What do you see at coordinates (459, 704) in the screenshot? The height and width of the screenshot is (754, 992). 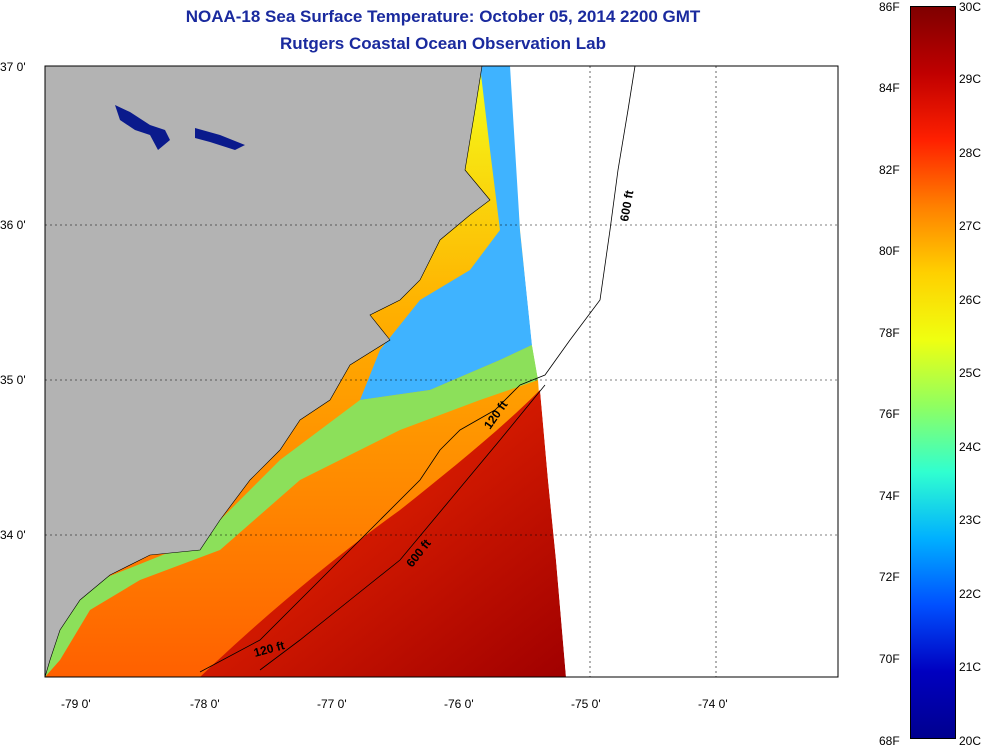 I see `lon-label: -76 0'` at bounding box center [459, 704].